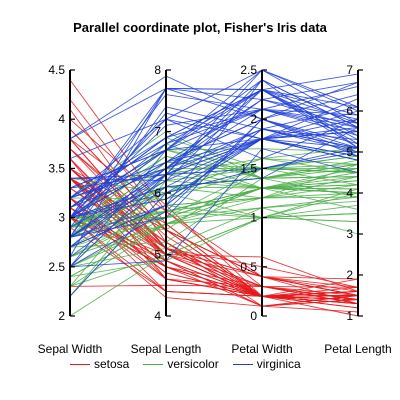  Describe the element at coordinates (80, 364) in the screenshot. I see `legend-swatch-setosa` at that location.